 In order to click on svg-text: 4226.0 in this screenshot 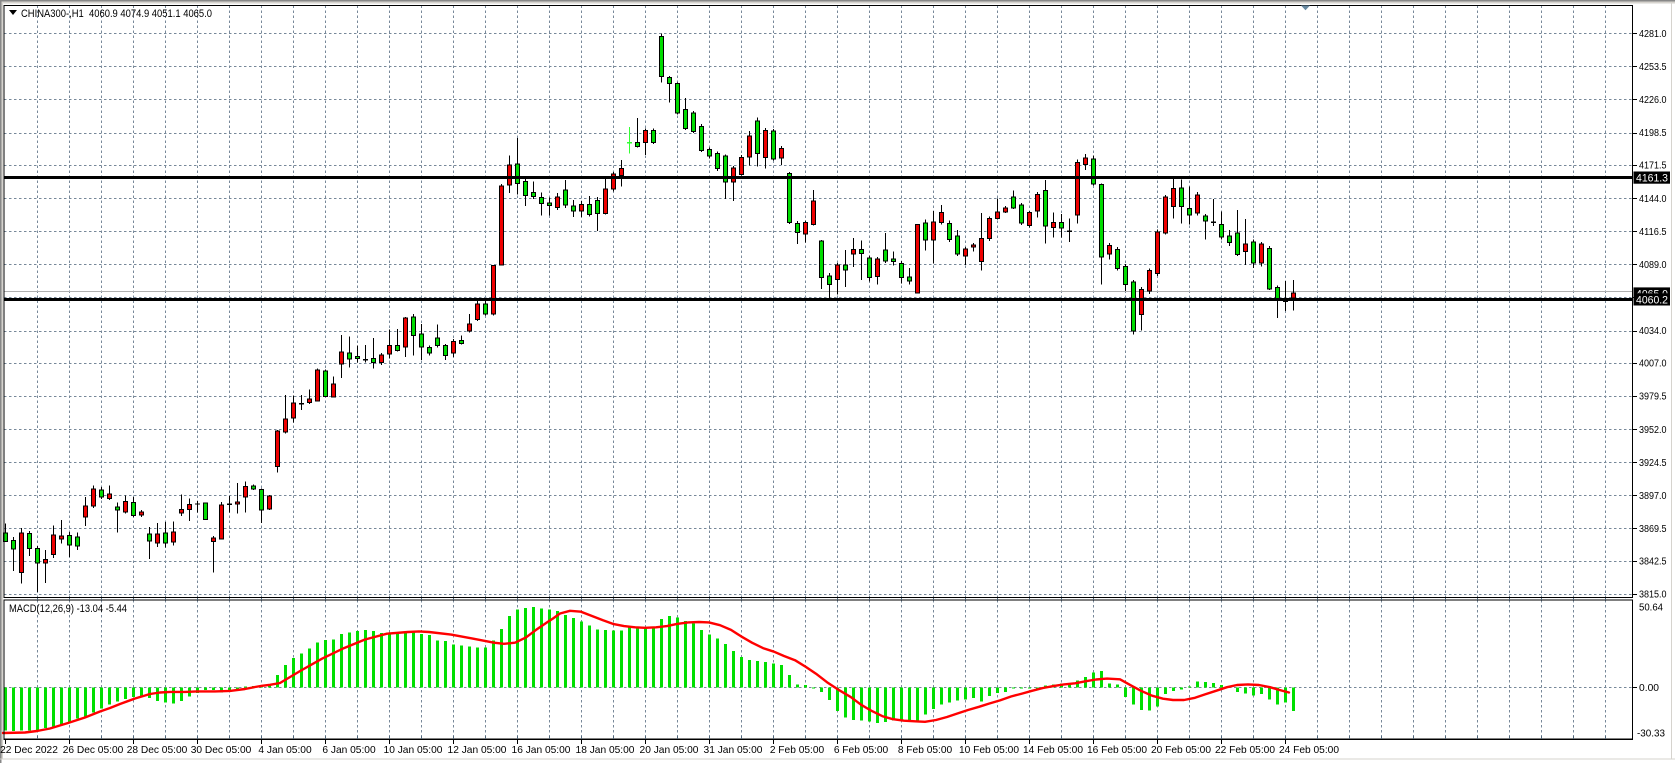, I will do `click(1653, 100)`.